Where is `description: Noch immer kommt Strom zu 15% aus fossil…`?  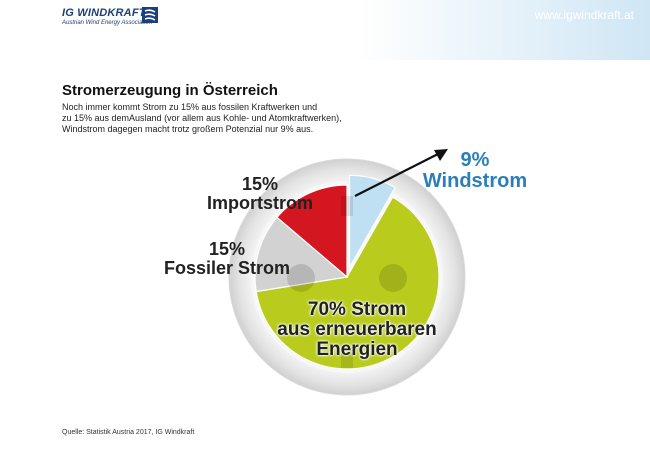
description: Noch immer kommt Strom zu 15% aus fossil… is located at coordinates (242, 118).